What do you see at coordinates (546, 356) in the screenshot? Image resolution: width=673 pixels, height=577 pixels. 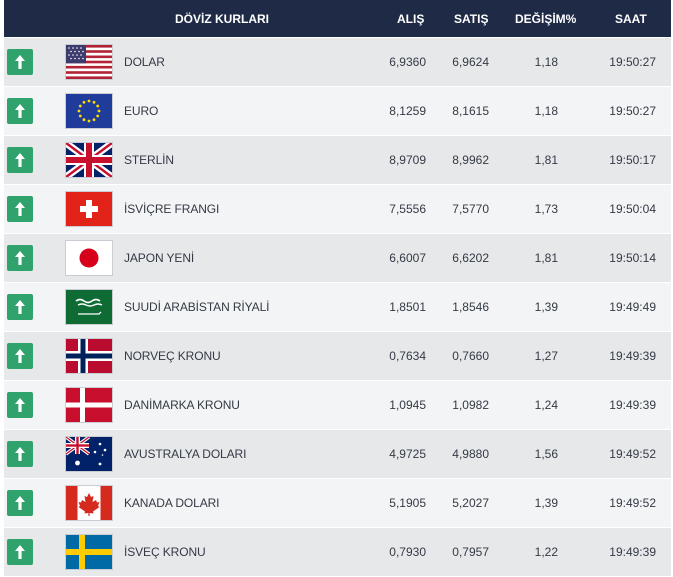 I see `change-percent: 1,27` at bounding box center [546, 356].